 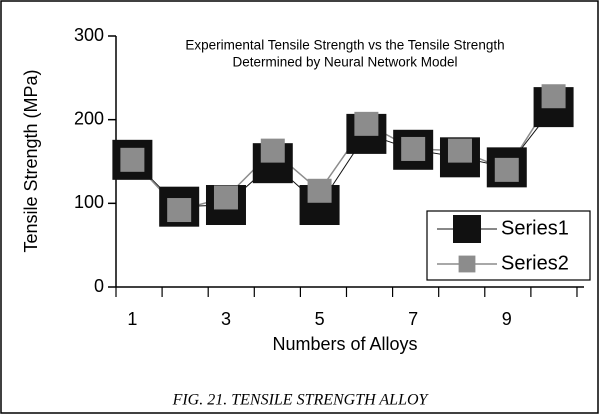 I want to click on legend-label: Series2, so click(x=535, y=263).